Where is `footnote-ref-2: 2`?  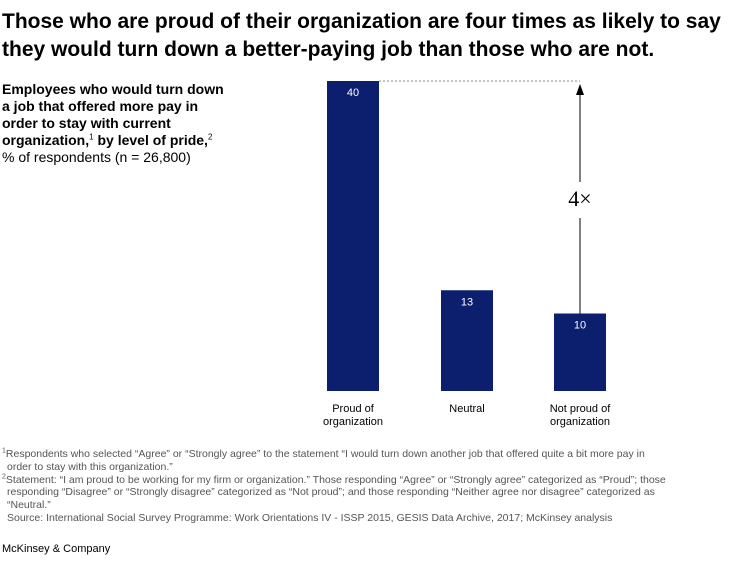
footnote-ref-2: 2 is located at coordinates (210, 137).